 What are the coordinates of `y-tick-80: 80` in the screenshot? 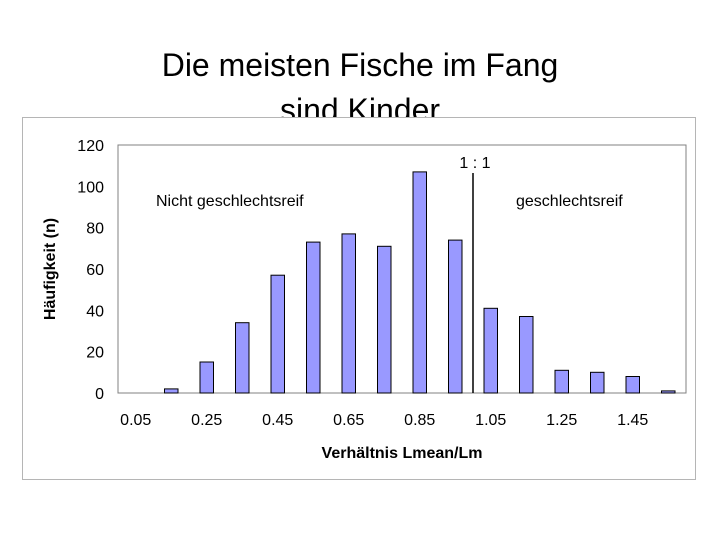 It's located at (95, 229).